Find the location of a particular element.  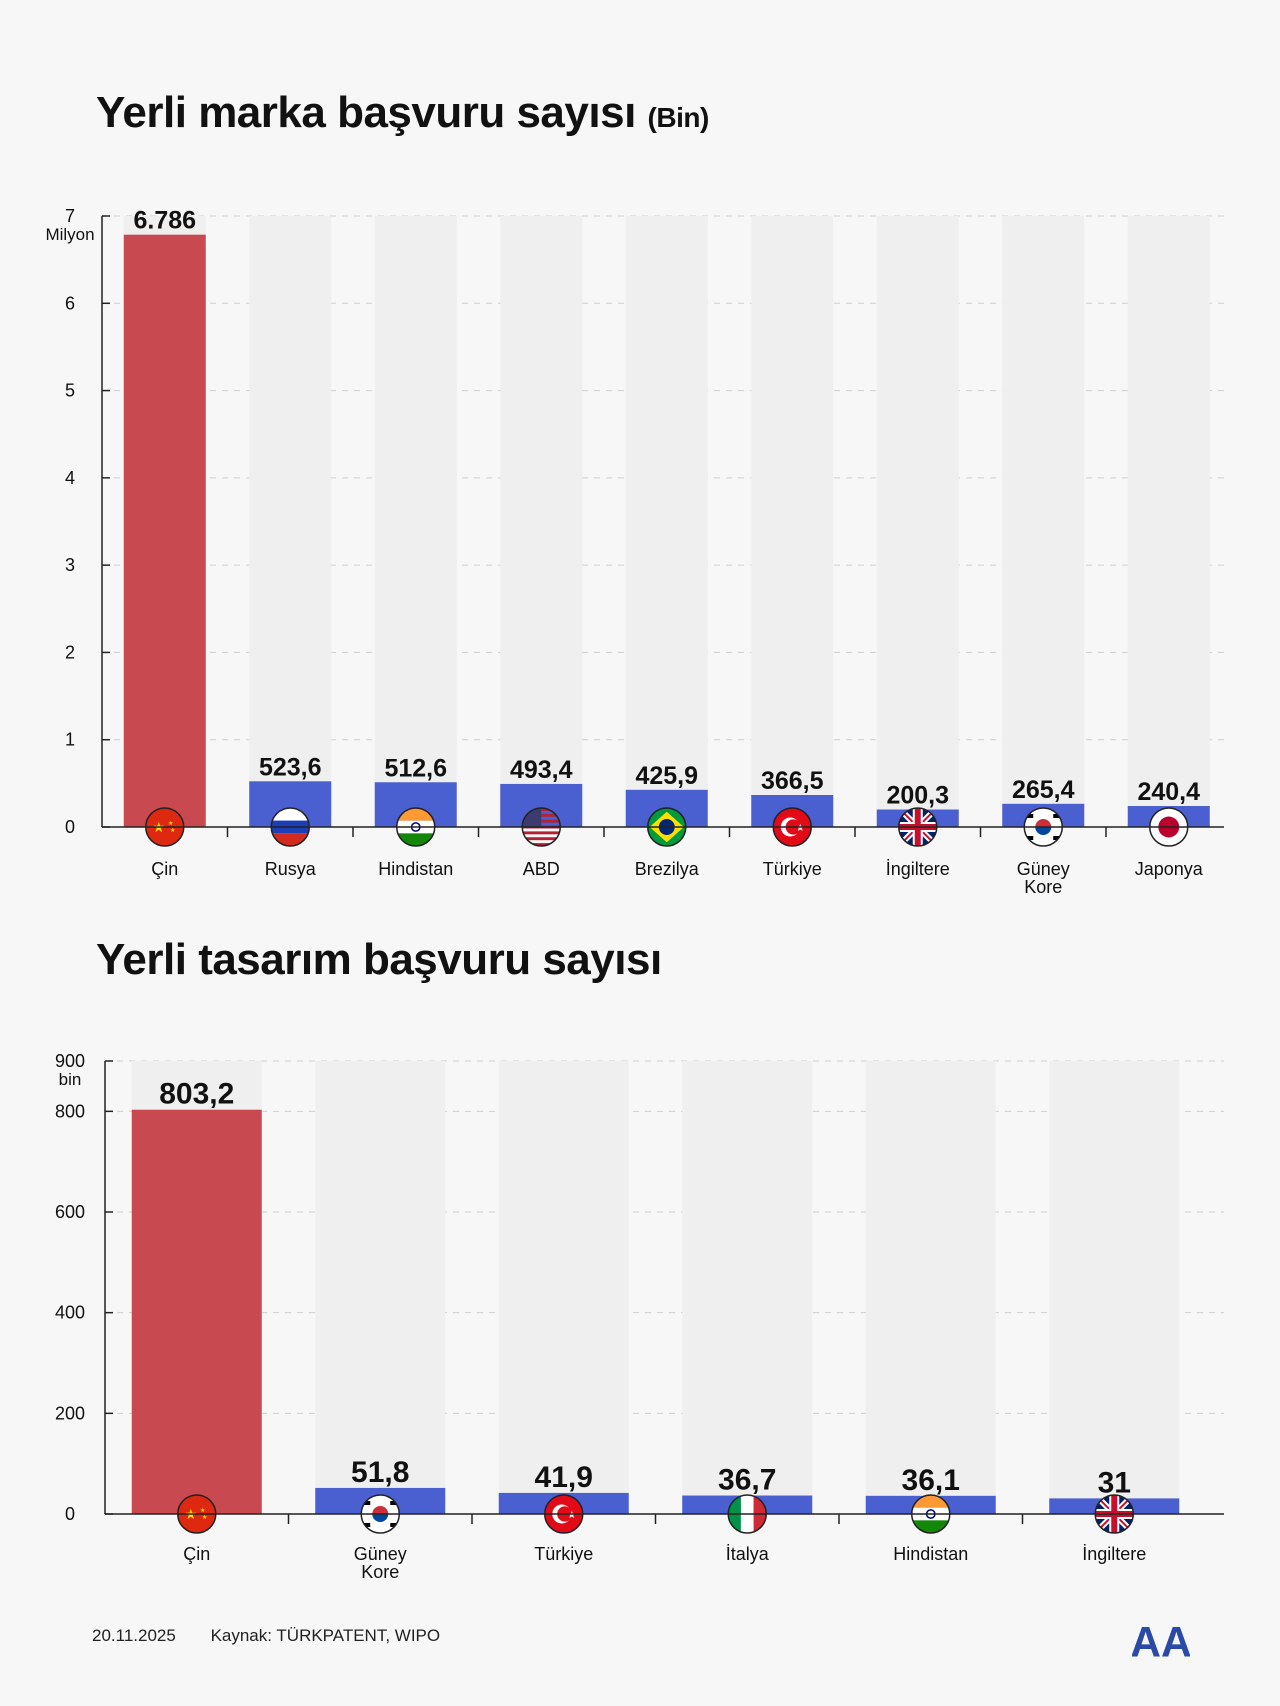

category-label: Japonya is located at coordinates (1169, 869).